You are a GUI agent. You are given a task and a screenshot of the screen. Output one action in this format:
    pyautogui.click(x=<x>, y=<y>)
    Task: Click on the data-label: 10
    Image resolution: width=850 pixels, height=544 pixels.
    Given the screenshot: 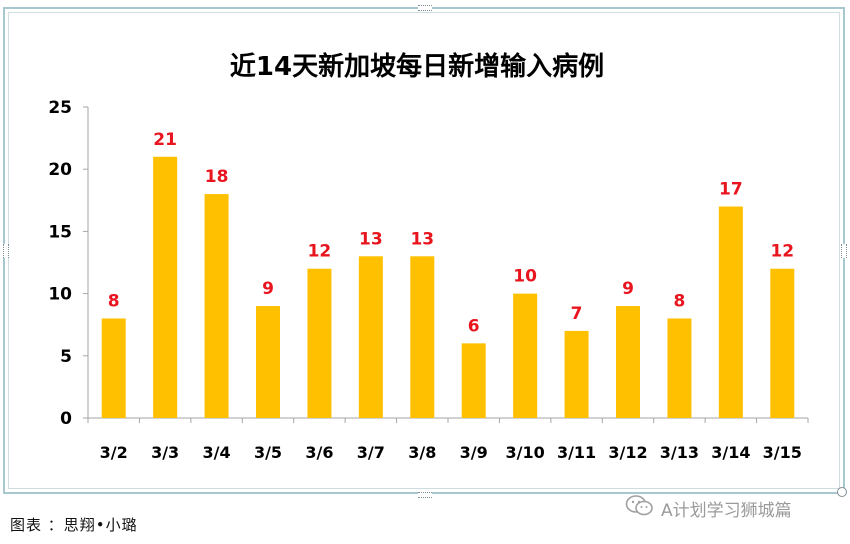 What is the action you would take?
    pyautogui.click(x=525, y=277)
    